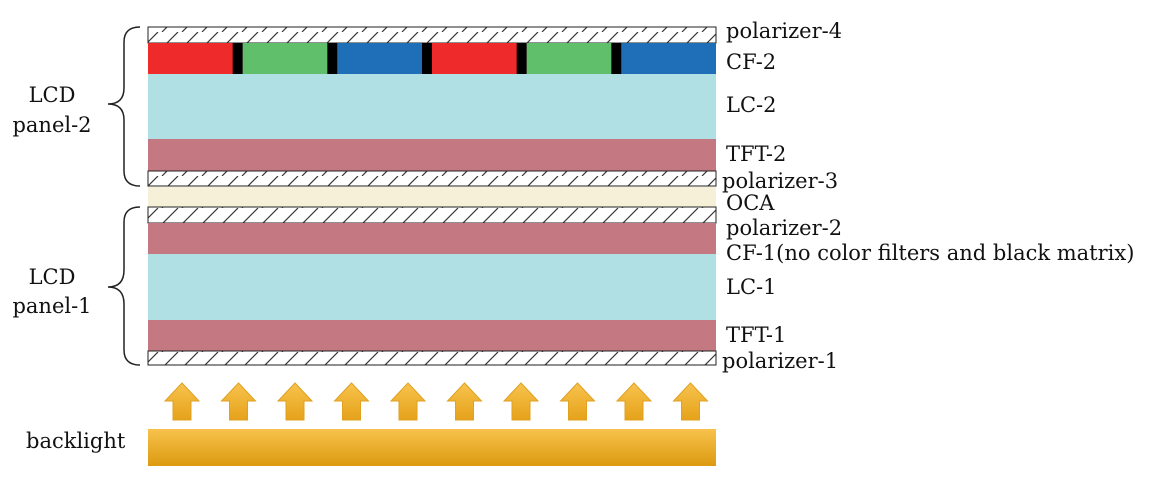  What do you see at coordinates (751, 287) in the screenshot?
I see `label-lc-1: LC-1` at bounding box center [751, 287].